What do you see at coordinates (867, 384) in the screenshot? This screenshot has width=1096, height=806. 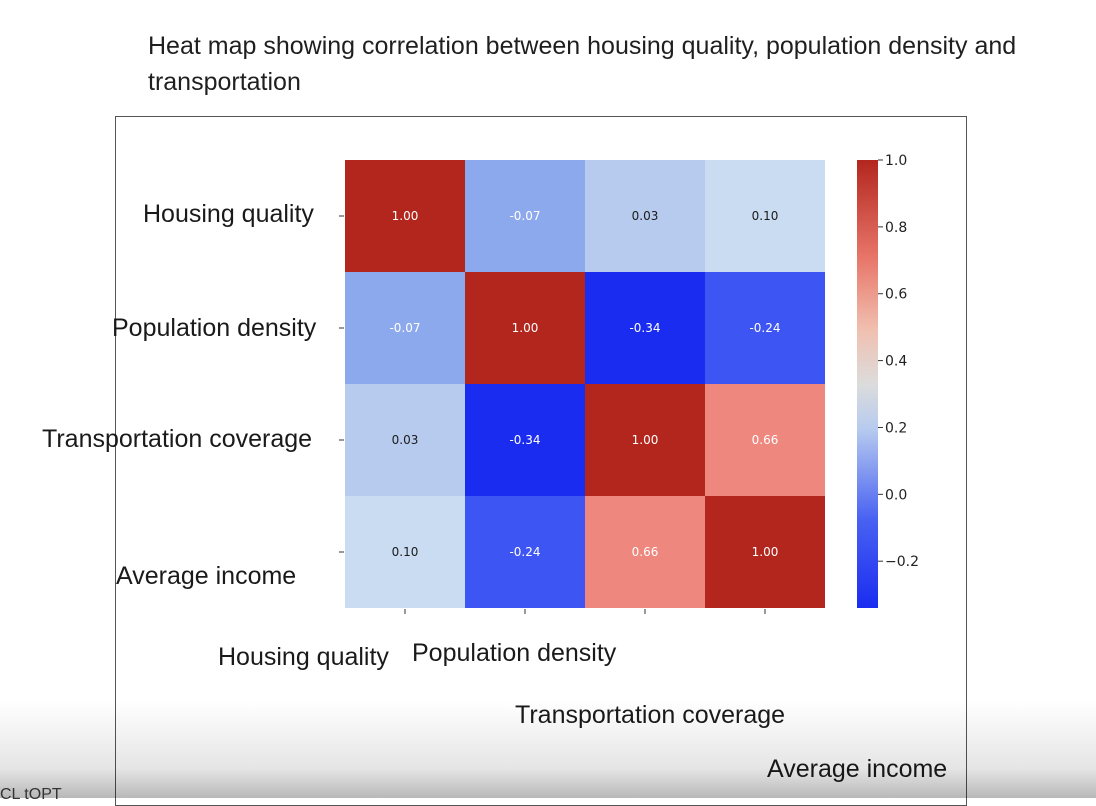 I see `colorbar` at bounding box center [867, 384].